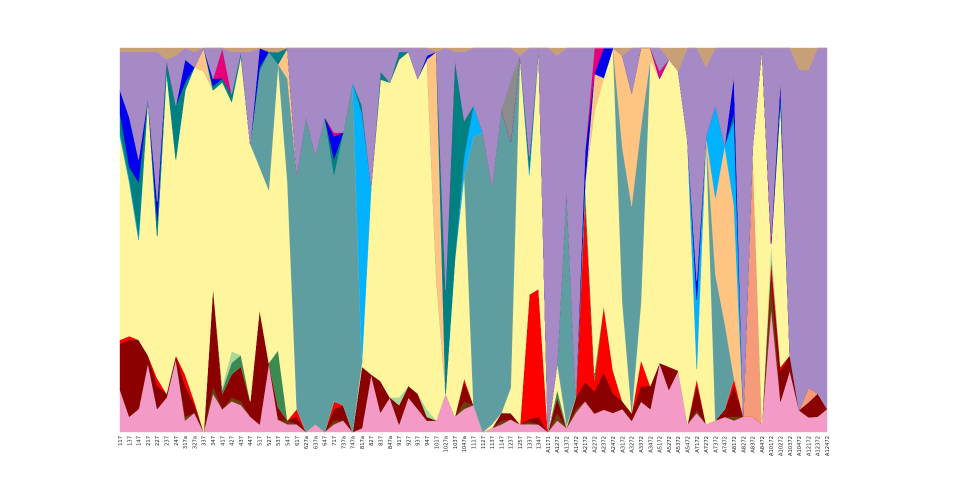 The width and height of the screenshot is (960, 484). What do you see at coordinates (781, 446) in the screenshot?
I see `x-tick-label: A10272` at bounding box center [781, 446].